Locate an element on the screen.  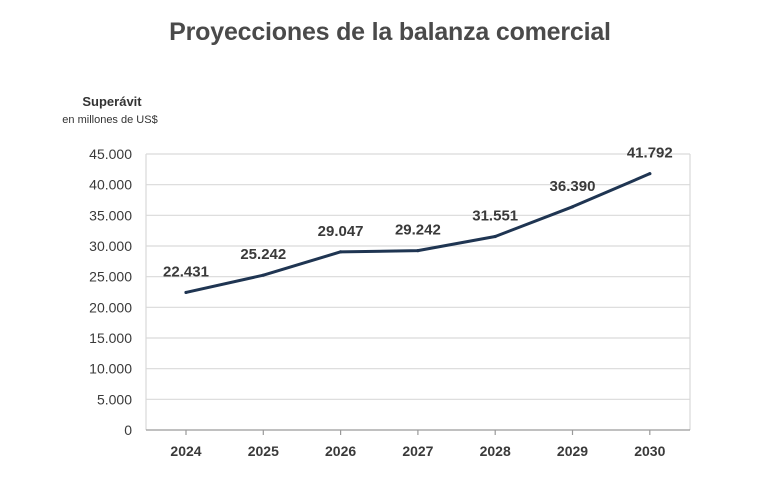
y-axis-label: Superávit is located at coordinates (112, 101).